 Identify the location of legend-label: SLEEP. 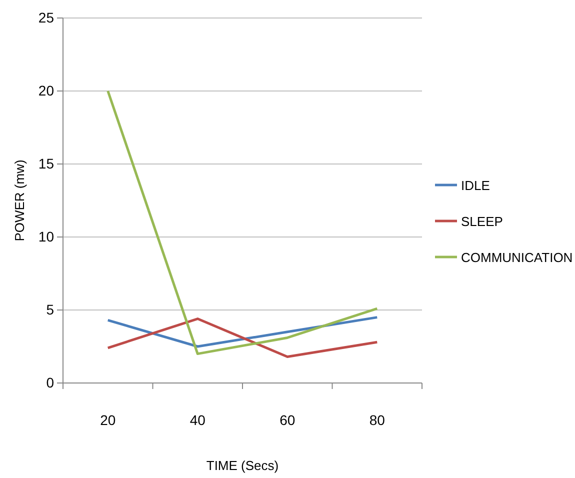
(482, 221).